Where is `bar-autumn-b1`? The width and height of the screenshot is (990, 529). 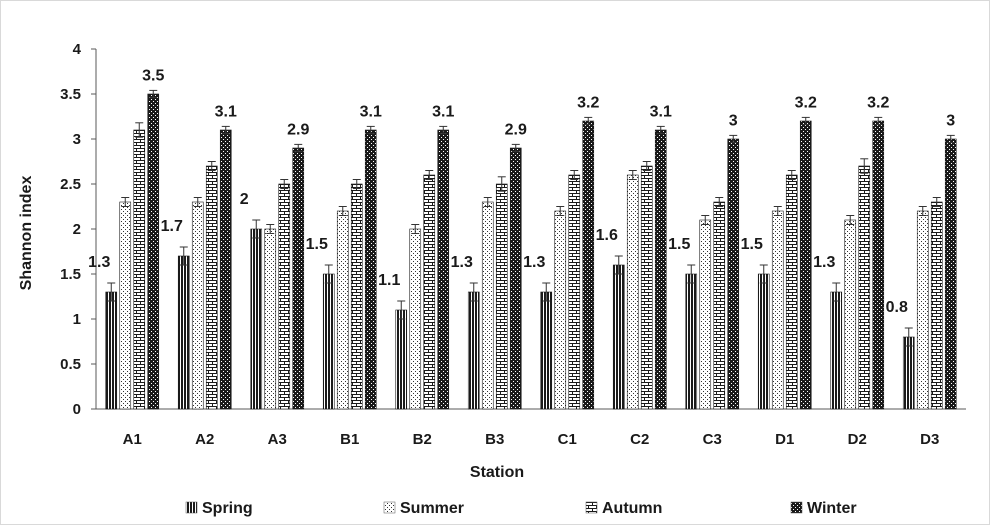
bar-autumn-b1 is located at coordinates (356, 296).